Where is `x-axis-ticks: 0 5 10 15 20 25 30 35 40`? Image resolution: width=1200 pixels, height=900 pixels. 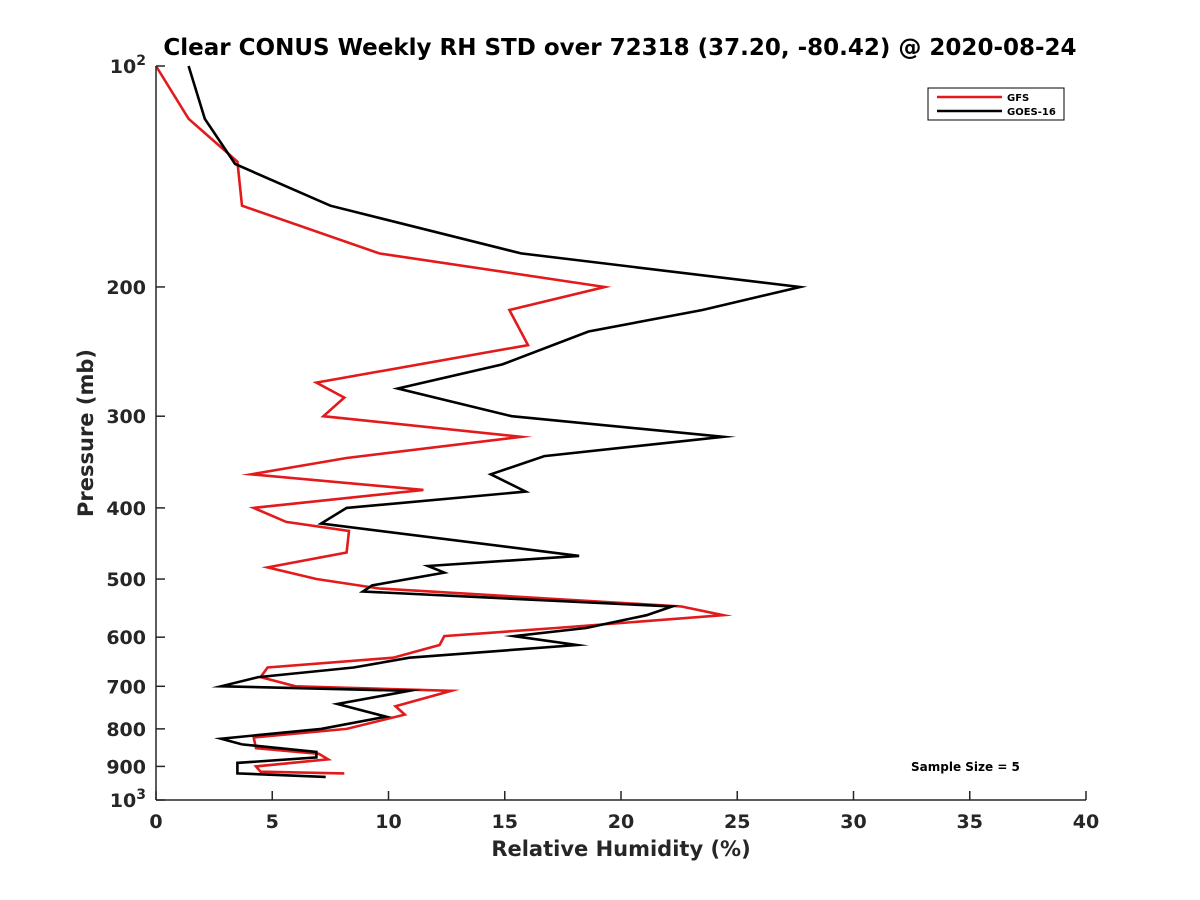 x-axis-ticks: 0 5 10 15 20 25 30 35 40 is located at coordinates (624, 812).